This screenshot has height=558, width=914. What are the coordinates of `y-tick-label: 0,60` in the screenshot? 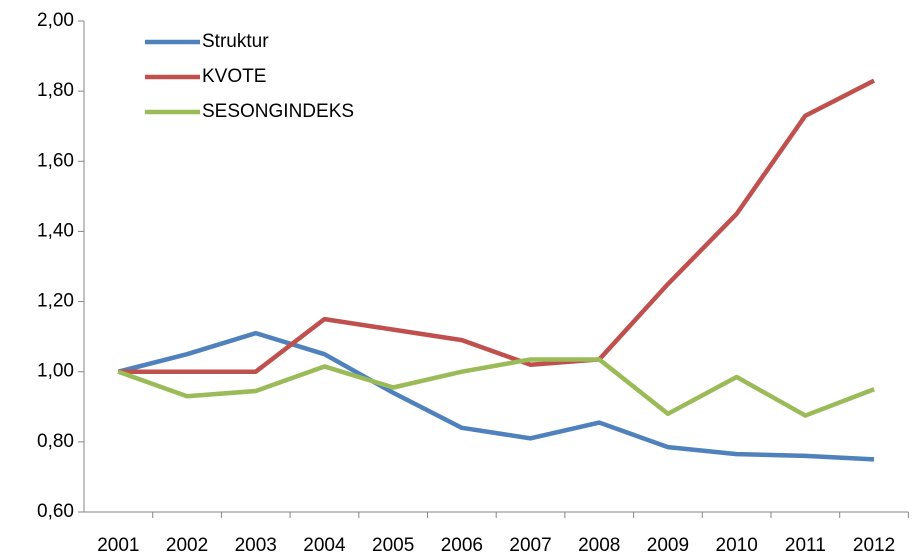 It's located at (55, 511).